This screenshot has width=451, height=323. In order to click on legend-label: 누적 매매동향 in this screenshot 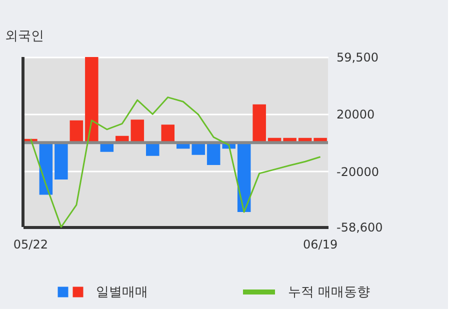, I will do `click(329, 292)`.